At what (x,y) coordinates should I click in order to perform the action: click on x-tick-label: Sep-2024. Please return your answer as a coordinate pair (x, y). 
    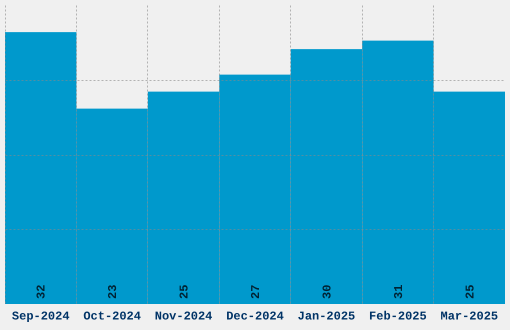
    Looking at the image, I should click on (41, 317).